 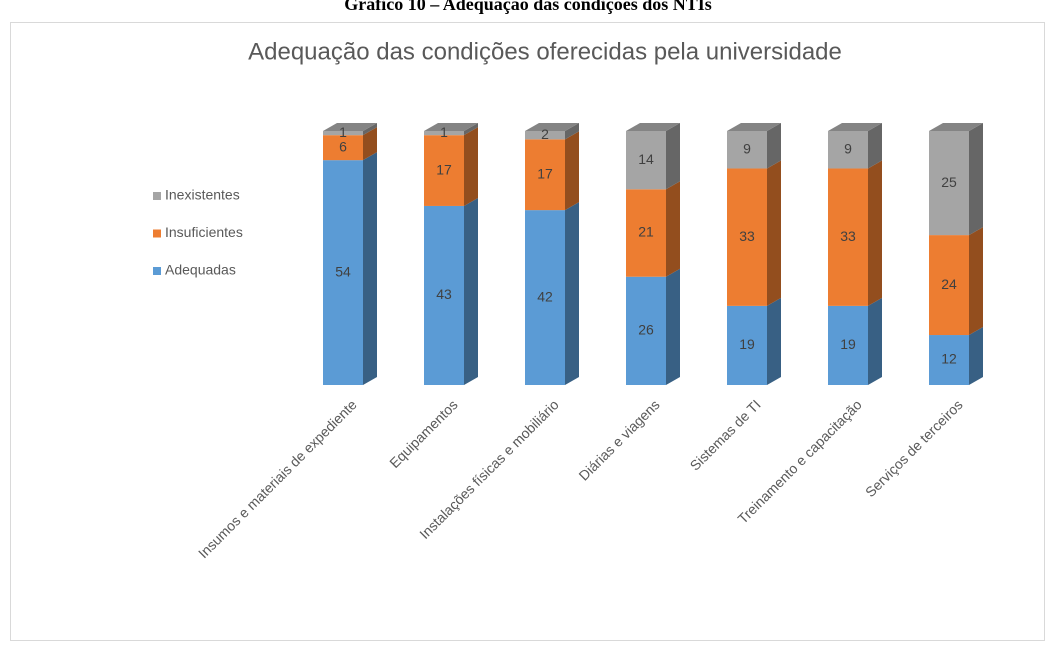 I want to click on legend-label: Inexistentes, so click(x=202, y=195).